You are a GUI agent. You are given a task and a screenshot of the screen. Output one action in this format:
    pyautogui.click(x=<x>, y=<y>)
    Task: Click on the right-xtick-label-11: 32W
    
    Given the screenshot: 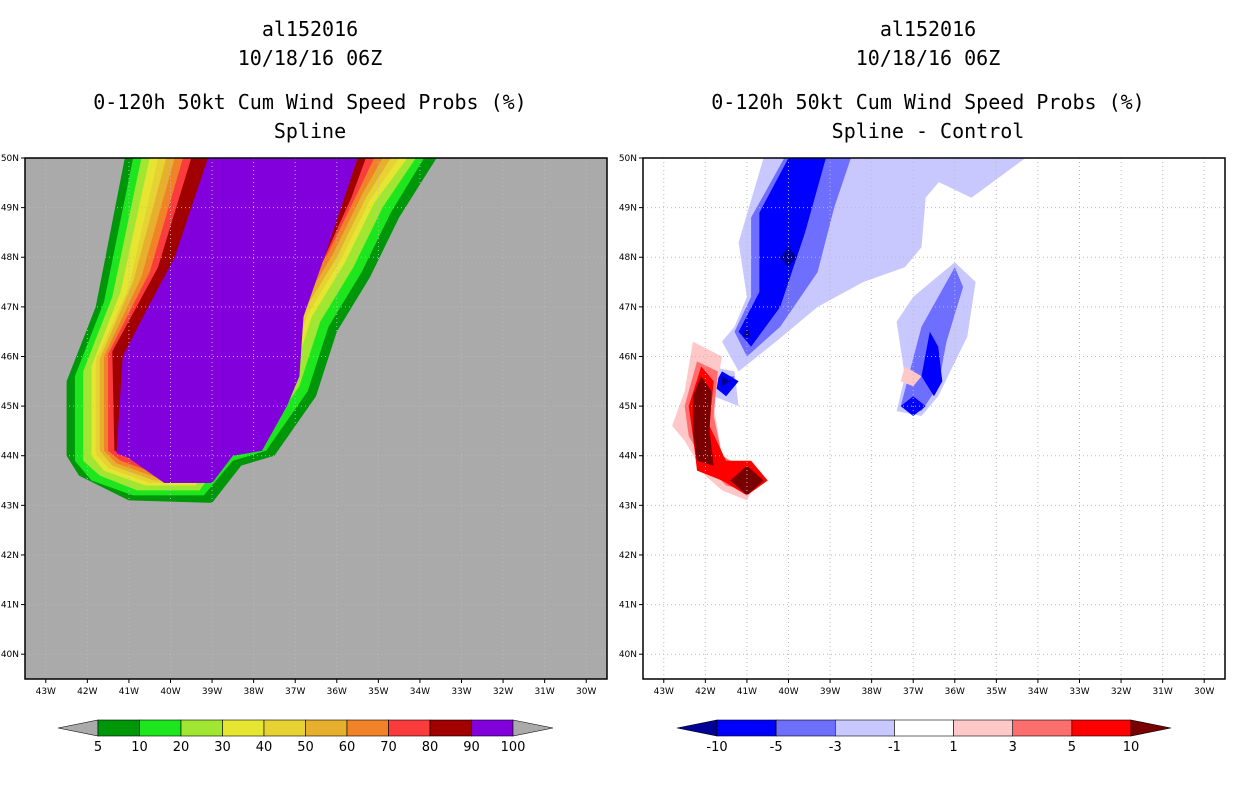 What is the action you would take?
    pyautogui.click(x=1121, y=692)
    